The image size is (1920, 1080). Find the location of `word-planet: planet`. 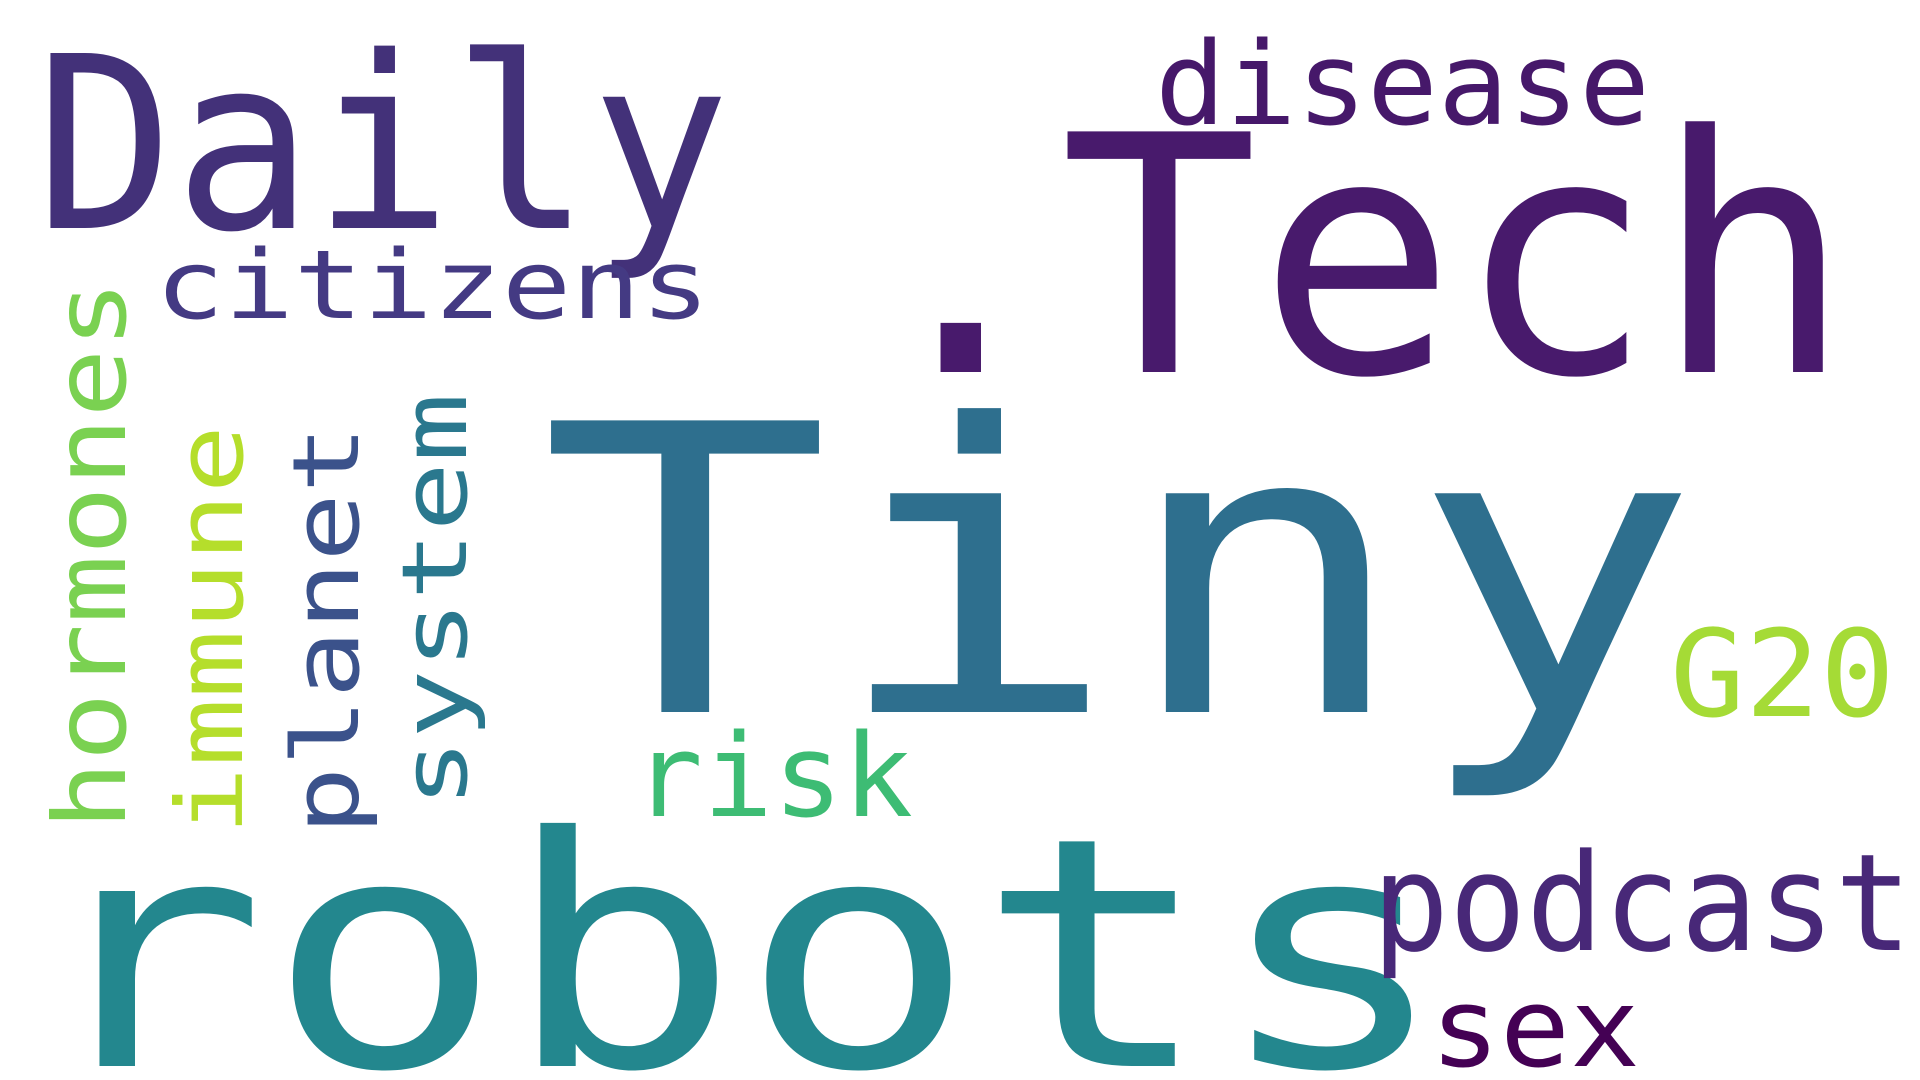

word-planet: planet is located at coordinates (326, 630).